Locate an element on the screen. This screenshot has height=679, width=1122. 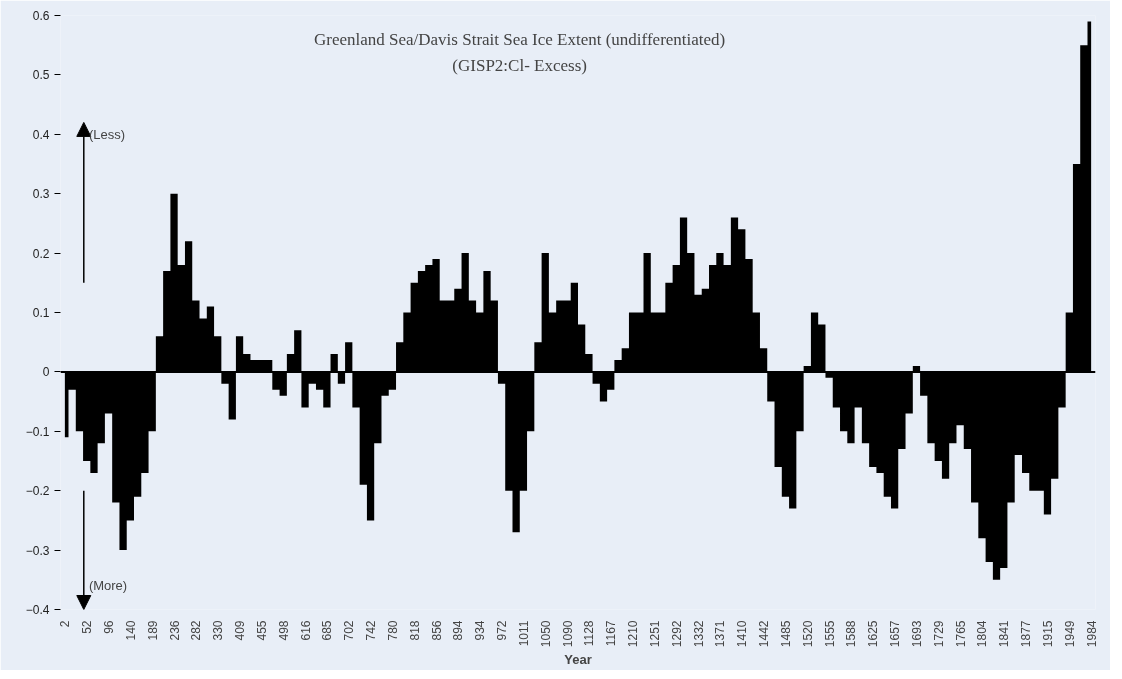
y-tick-label: −0.2 is located at coordinates (37, 491).